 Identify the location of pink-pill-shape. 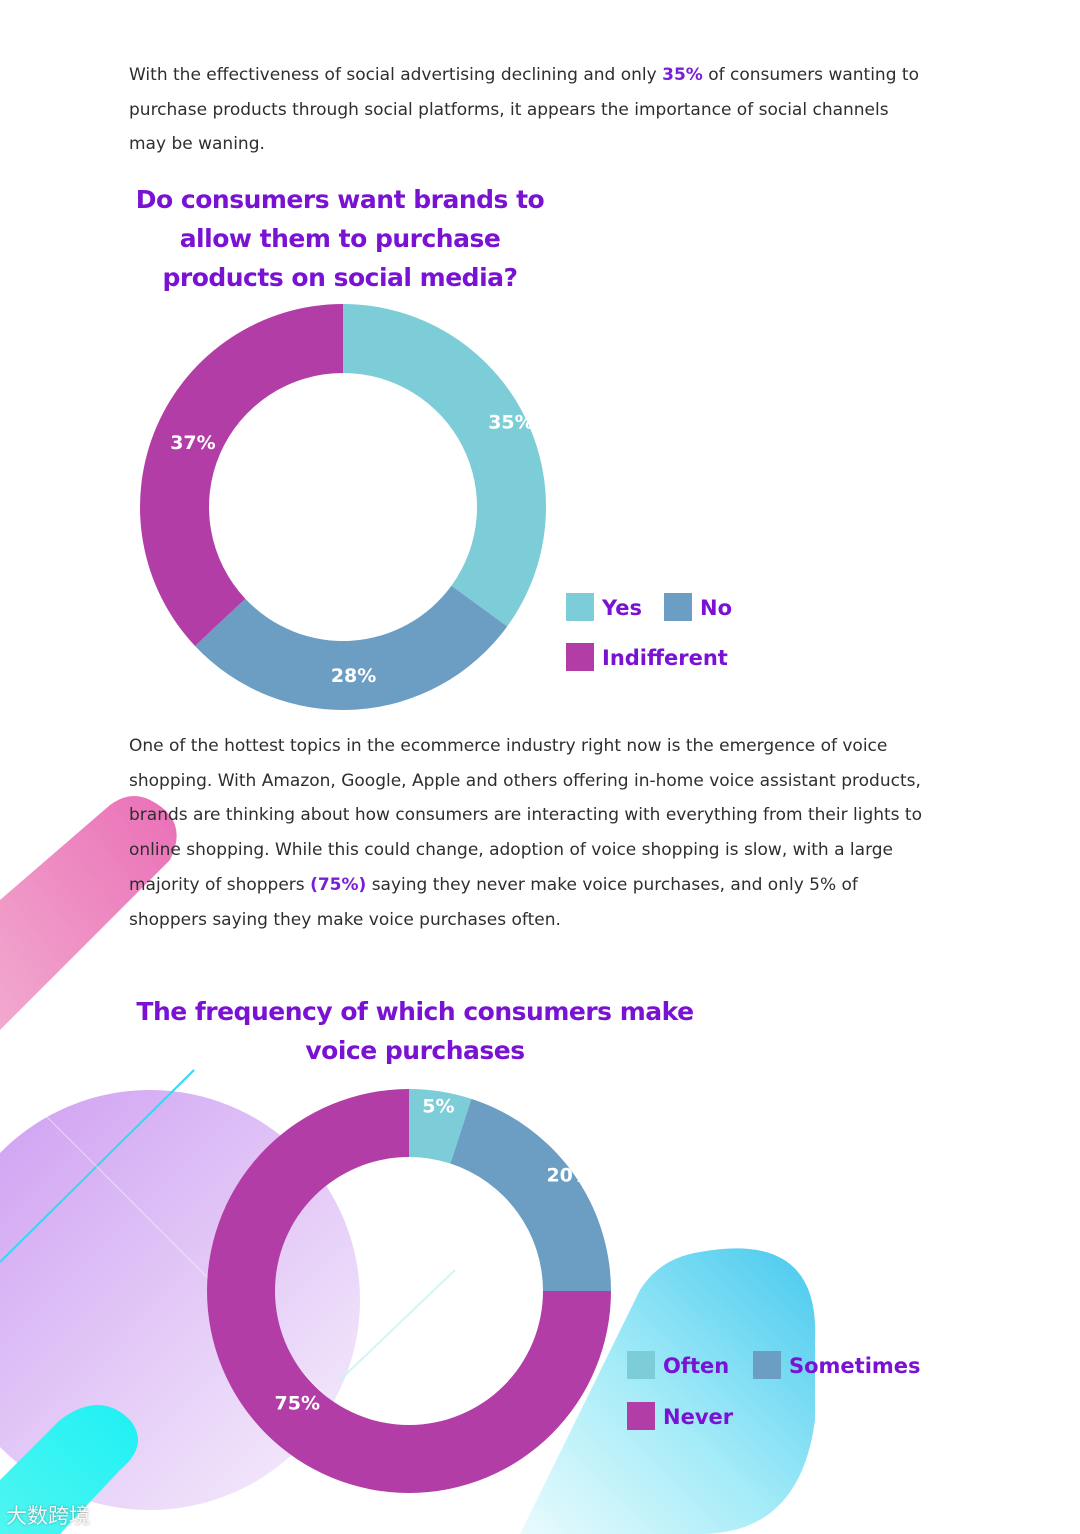
(88, 913).